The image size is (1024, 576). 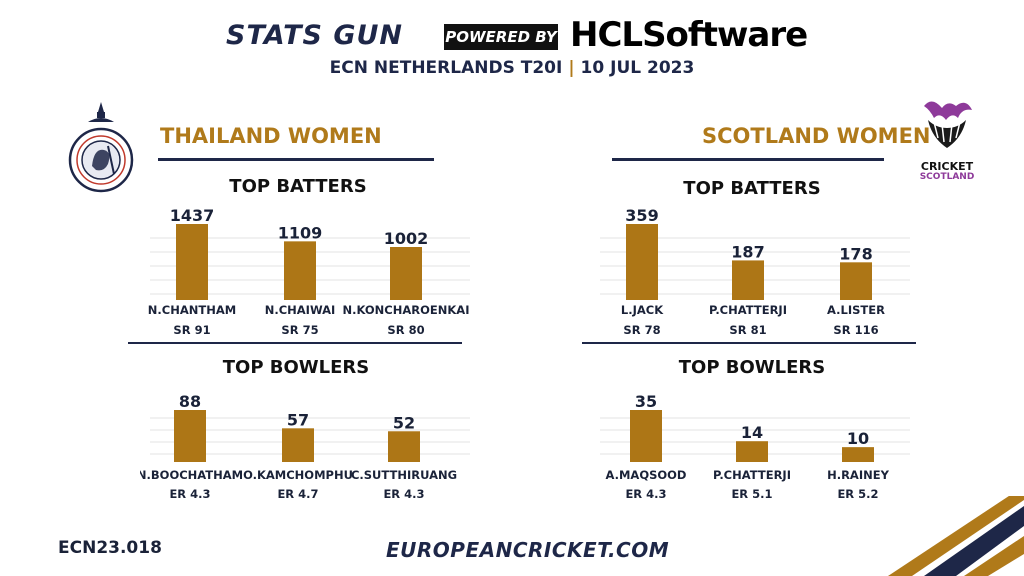 What do you see at coordinates (641, 215) in the screenshot?
I see `bar-value-label: 359` at bounding box center [641, 215].